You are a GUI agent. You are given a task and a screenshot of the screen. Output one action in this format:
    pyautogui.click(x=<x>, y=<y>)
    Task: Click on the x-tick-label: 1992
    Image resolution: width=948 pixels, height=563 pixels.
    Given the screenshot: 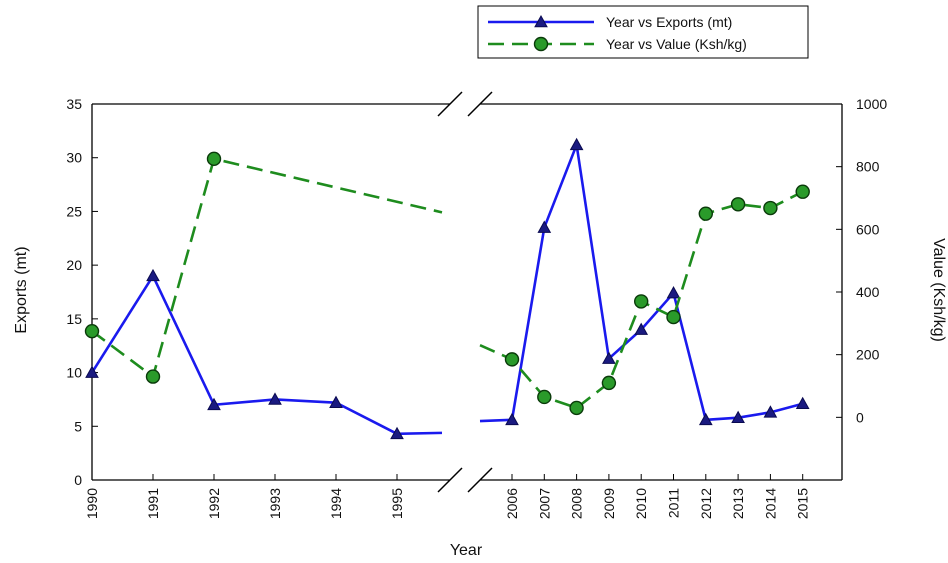 What is the action you would take?
    pyautogui.click(x=214, y=503)
    